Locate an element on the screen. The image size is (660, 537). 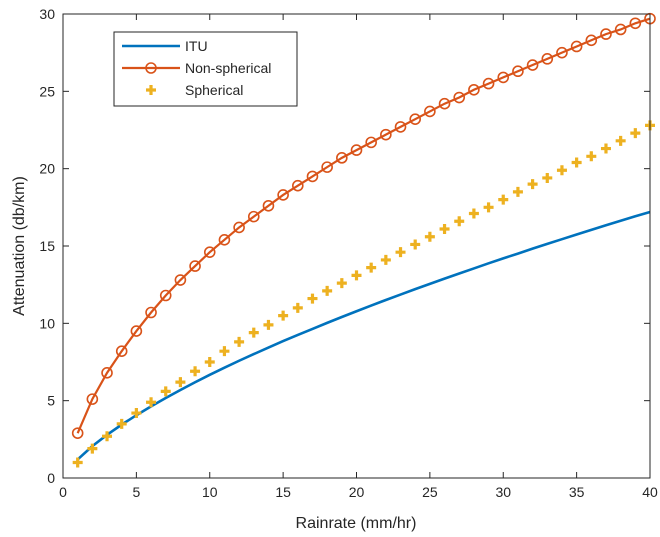
x-tick-label: 10 is located at coordinates (210, 492).